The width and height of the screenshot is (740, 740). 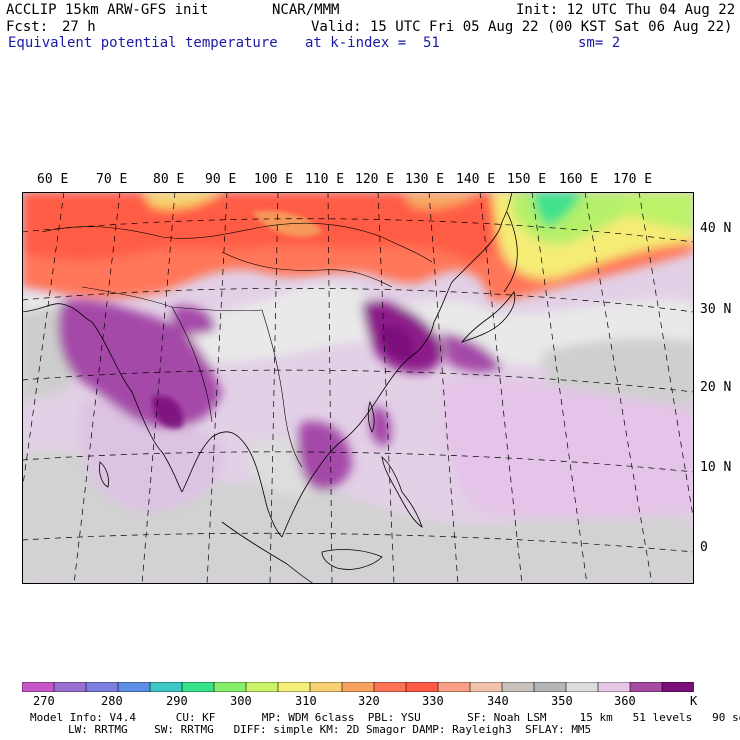 What do you see at coordinates (112, 701) in the screenshot?
I see `colorbar-label: 280` at bounding box center [112, 701].